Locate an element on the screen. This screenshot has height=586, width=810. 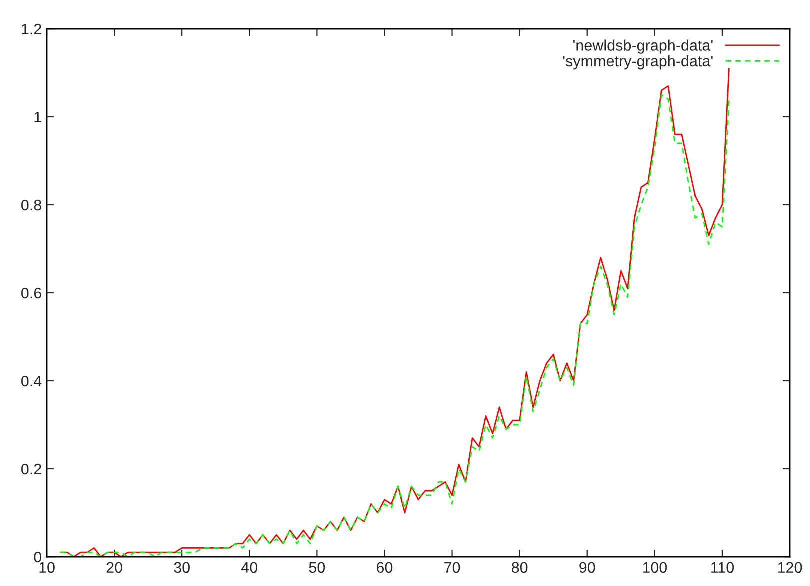
legend-label: 'newldsb-graph-data' is located at coordinates (643, 47).